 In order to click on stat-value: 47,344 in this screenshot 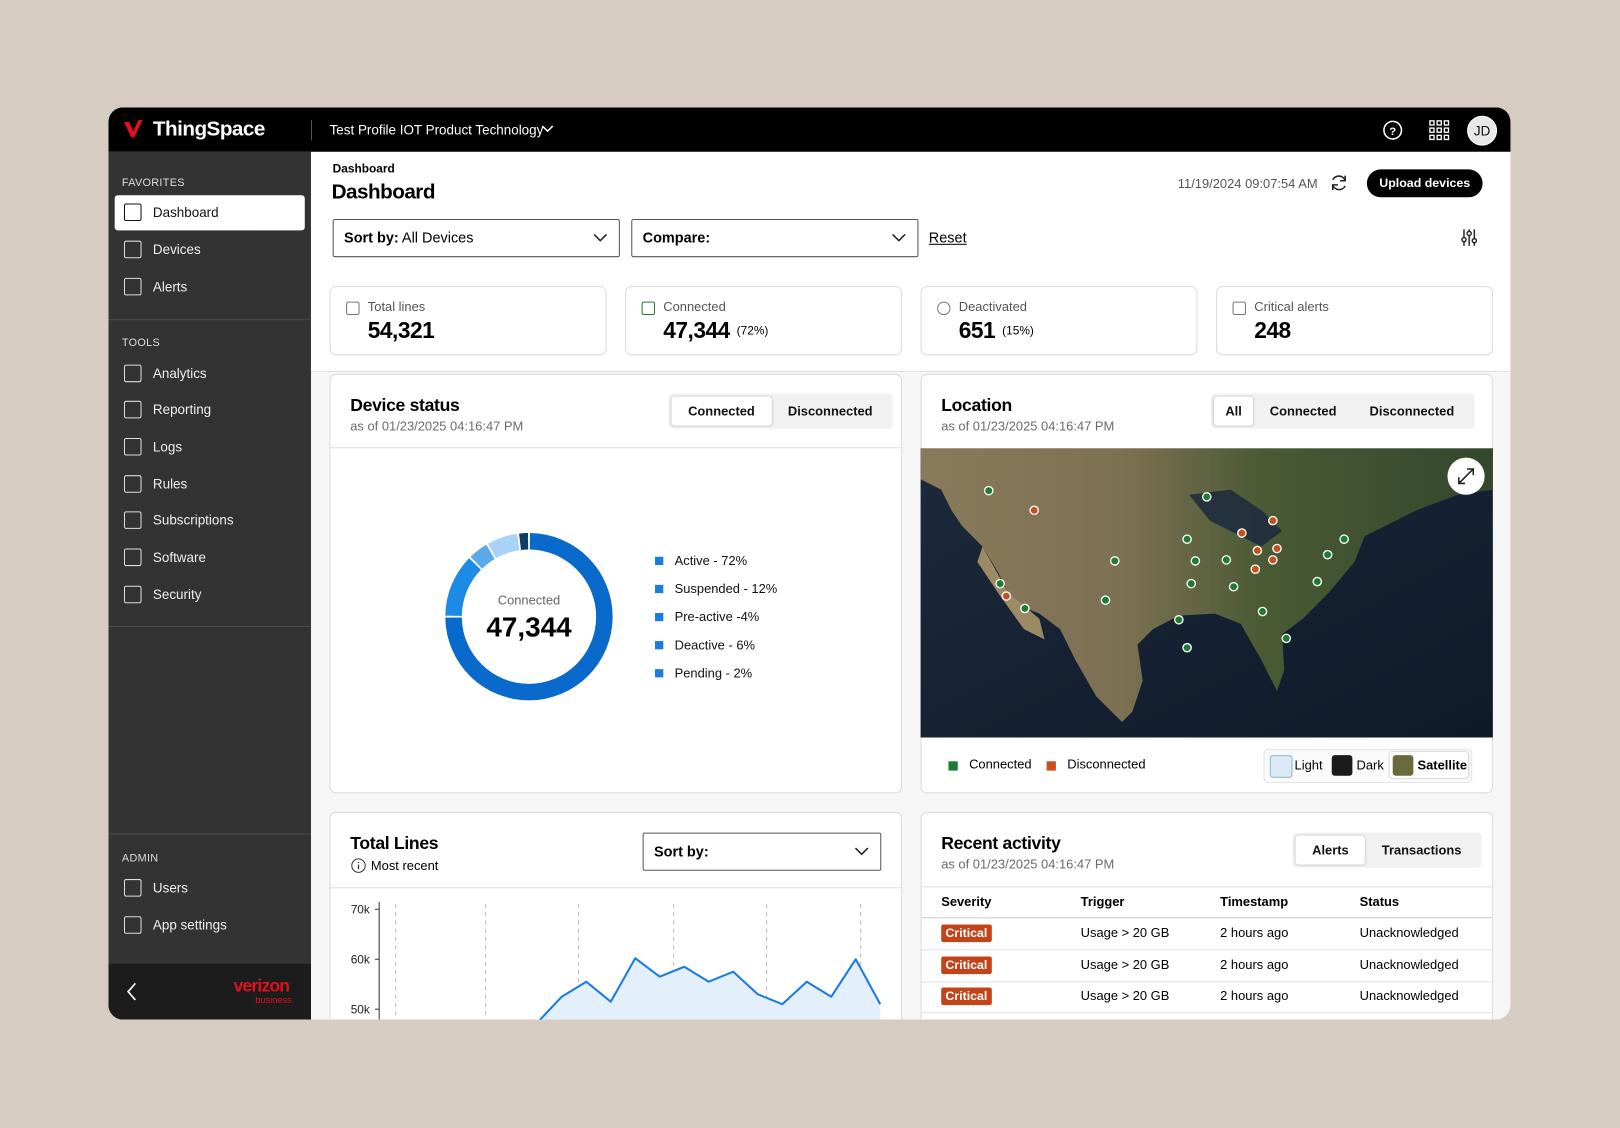, I will do `click(696, 330)`.